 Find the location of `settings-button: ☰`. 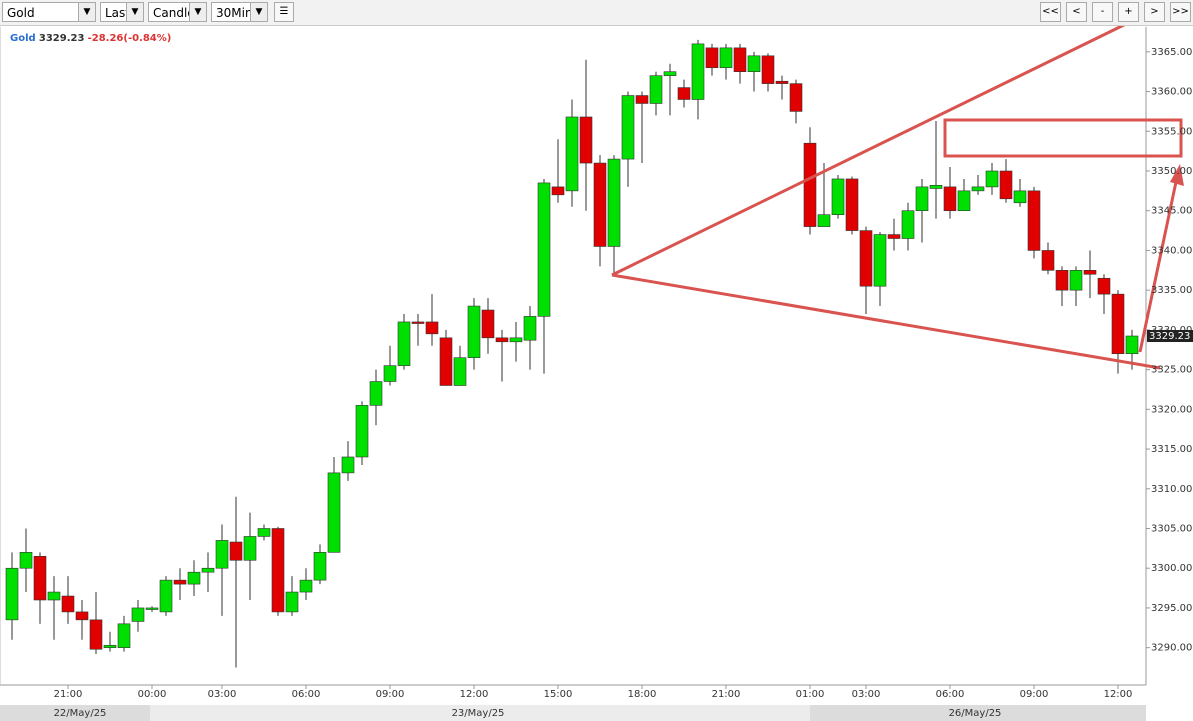

settings-button: ☰ is located at coordinates (284, 12).